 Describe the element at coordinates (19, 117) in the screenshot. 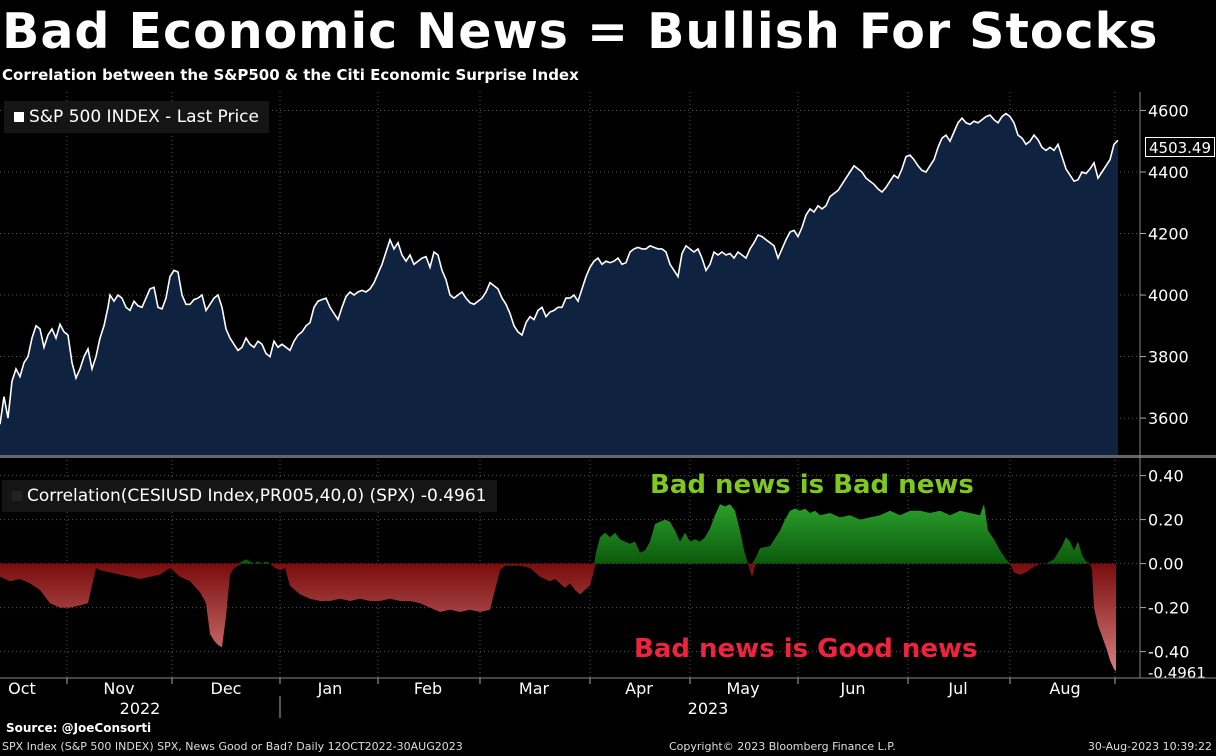

I see `price-legend-swatch` at that location.